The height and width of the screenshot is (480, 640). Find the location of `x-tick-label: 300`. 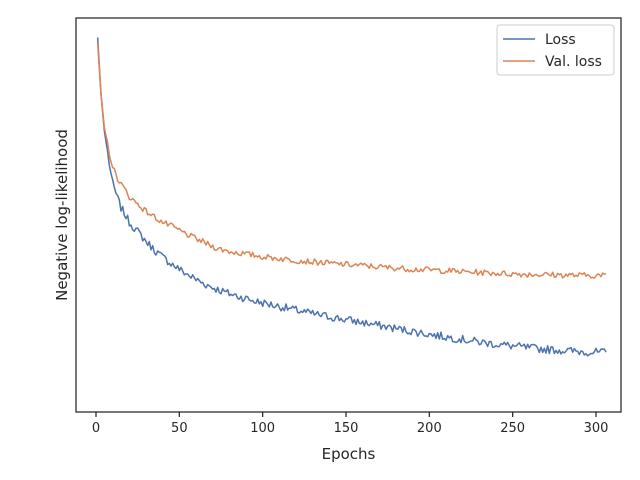

x-tick-label: 300 is located at coordinates (596, 428).